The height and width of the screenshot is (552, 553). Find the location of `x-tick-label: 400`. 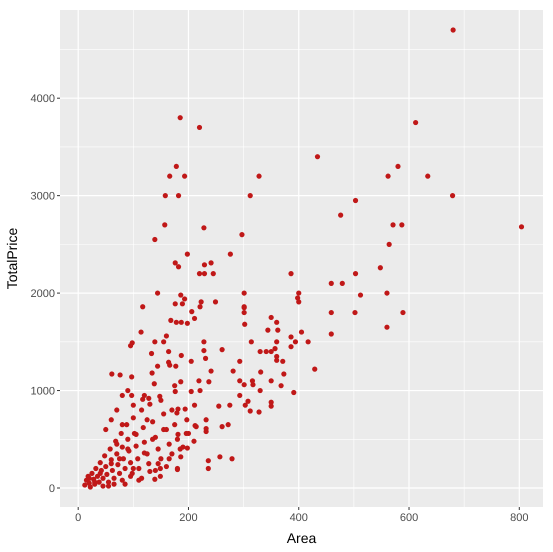

x-tick-label: 400 is located at coordinates (299, 518).